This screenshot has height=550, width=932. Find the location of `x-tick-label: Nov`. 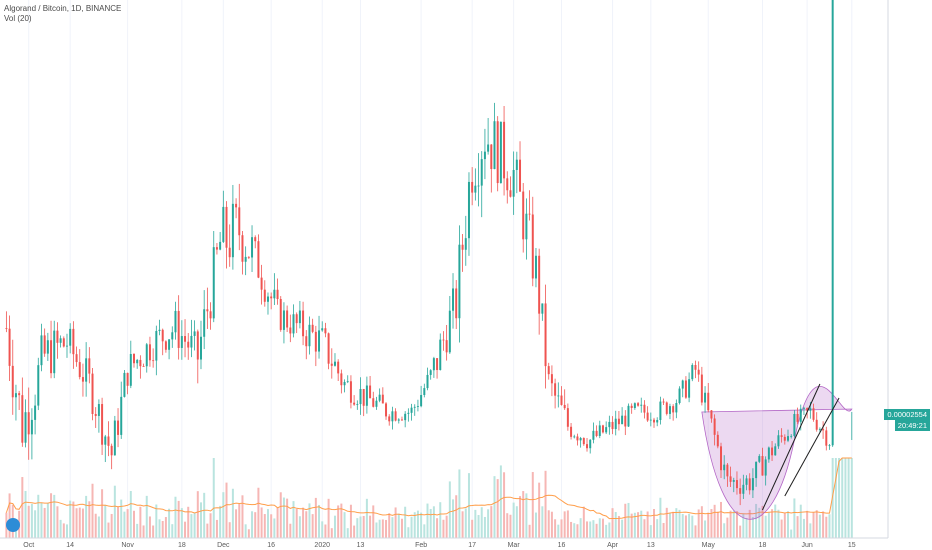

x-tick-label: Nov is located at coordinates (127, 545).